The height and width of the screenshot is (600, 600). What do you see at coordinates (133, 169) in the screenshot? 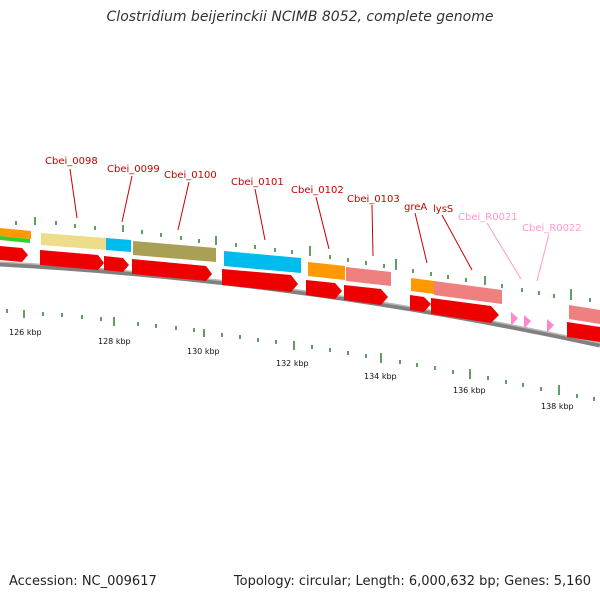
I see `gene-label: Cbei_0099` at bounding box center [133, 169].